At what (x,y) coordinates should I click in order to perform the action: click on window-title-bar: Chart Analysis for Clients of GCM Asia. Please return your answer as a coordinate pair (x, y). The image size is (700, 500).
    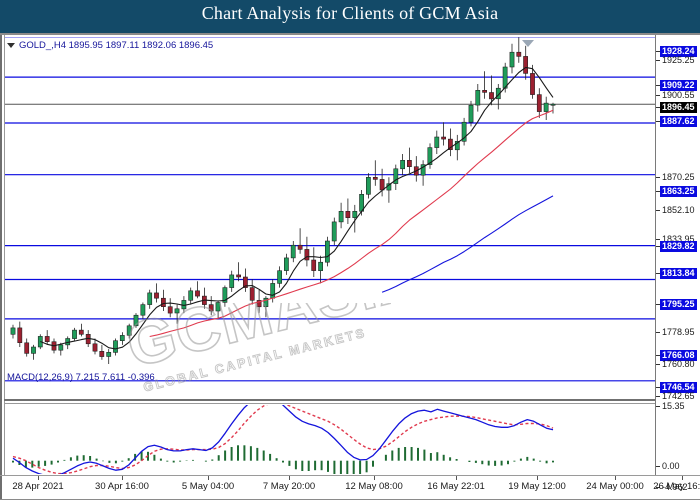
    Looking at the image, I should click on (350, 16).